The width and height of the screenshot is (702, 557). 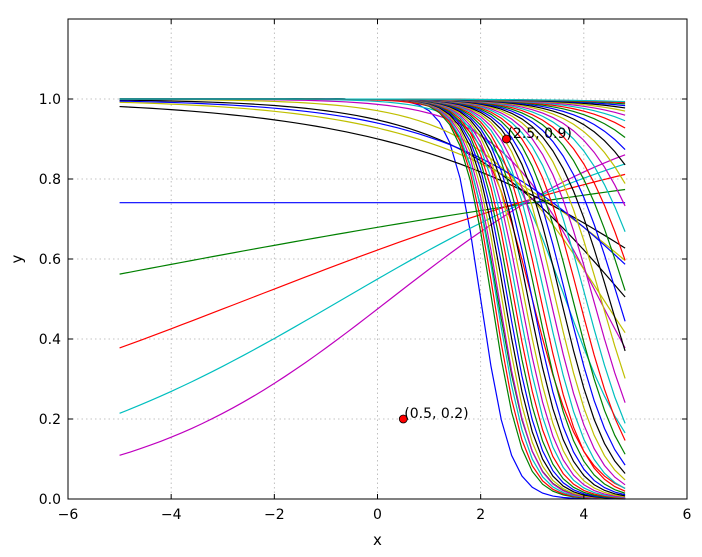 What do you see at coordinates (50, 180) in the screenshot?
I see `y-tick-label: 0.8` at bounding box center [50, 180].